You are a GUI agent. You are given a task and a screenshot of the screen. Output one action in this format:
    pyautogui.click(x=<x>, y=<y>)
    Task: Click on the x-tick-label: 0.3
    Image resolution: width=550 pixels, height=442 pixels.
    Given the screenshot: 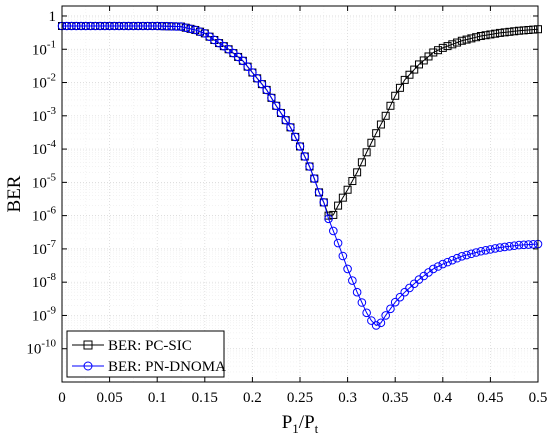 What is the action you would take?
    pyautogui.click(x=347, y=398)
    